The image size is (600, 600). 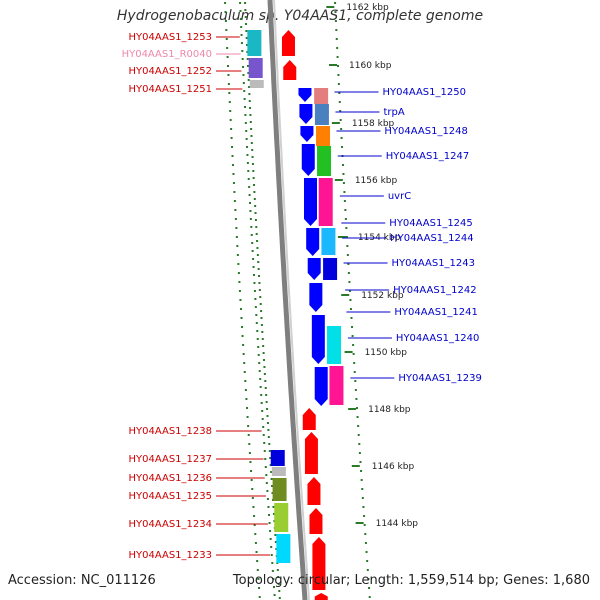 What do you see at coordinates (382, 296) in the screenshot?
I see `kbp-tick-label: 1152 kbp` at bounding box center [382, 296].